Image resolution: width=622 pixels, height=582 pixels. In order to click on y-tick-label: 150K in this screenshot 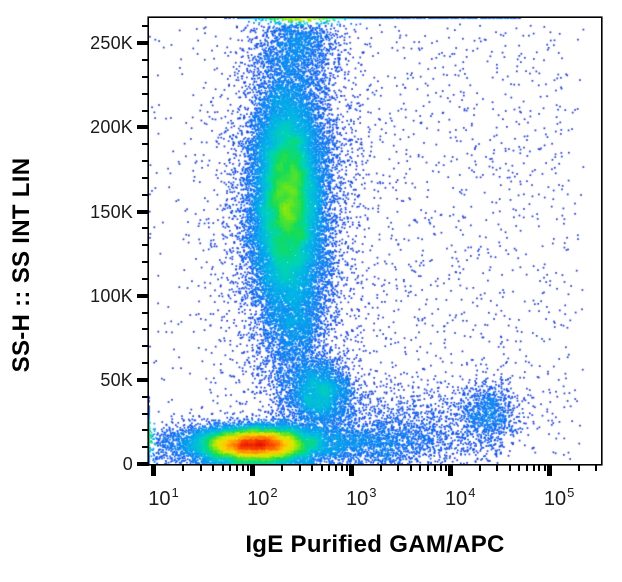, I will do `click(111, 211)`.